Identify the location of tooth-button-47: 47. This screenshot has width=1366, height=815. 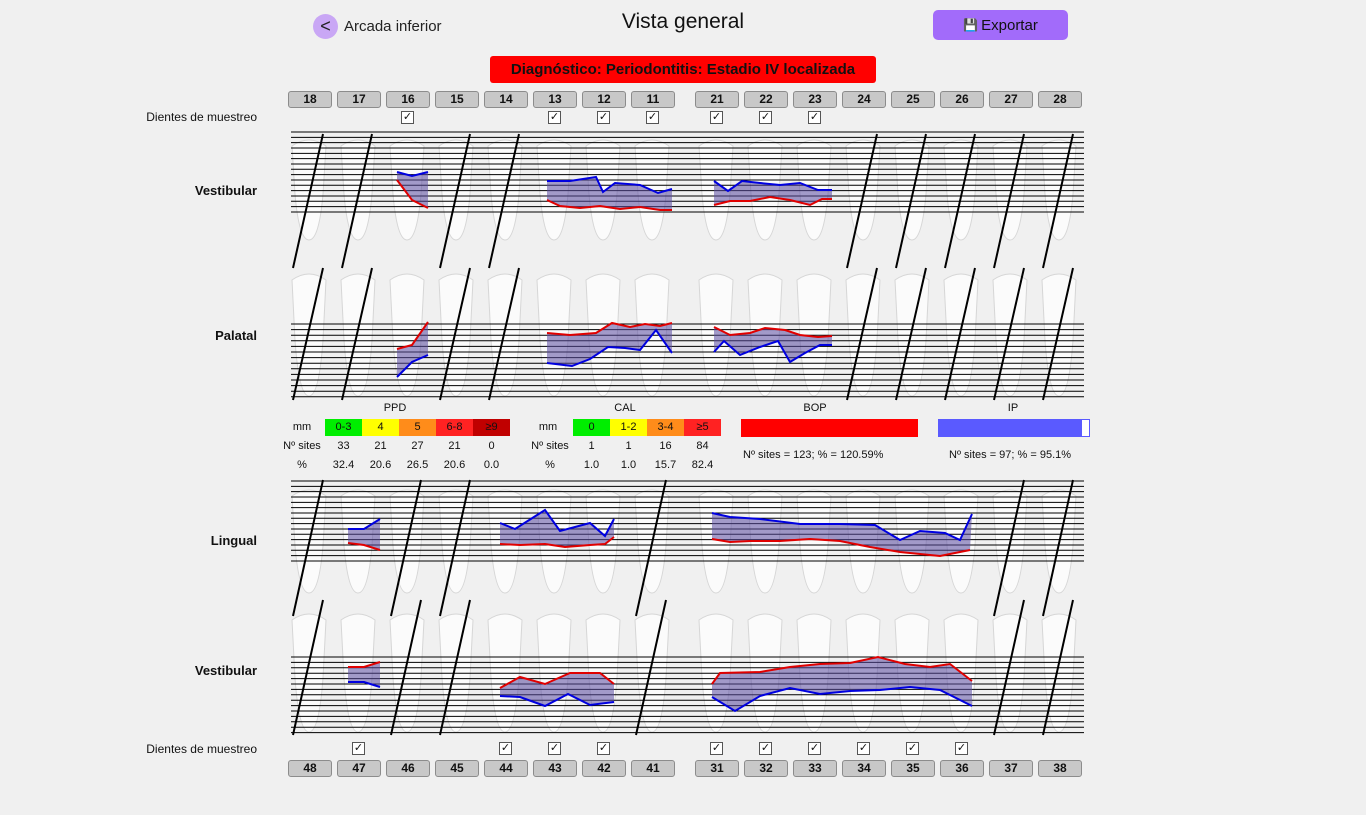
(359, 768).